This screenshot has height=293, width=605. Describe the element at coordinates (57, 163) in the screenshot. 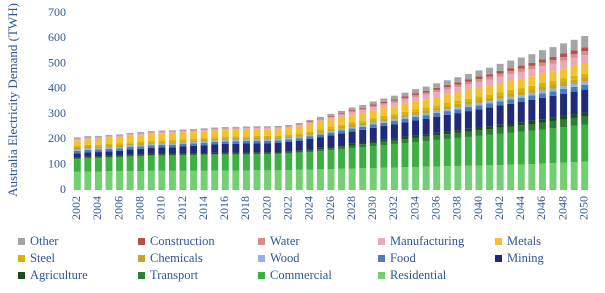

I see `y-tick-label: 100` at that location.